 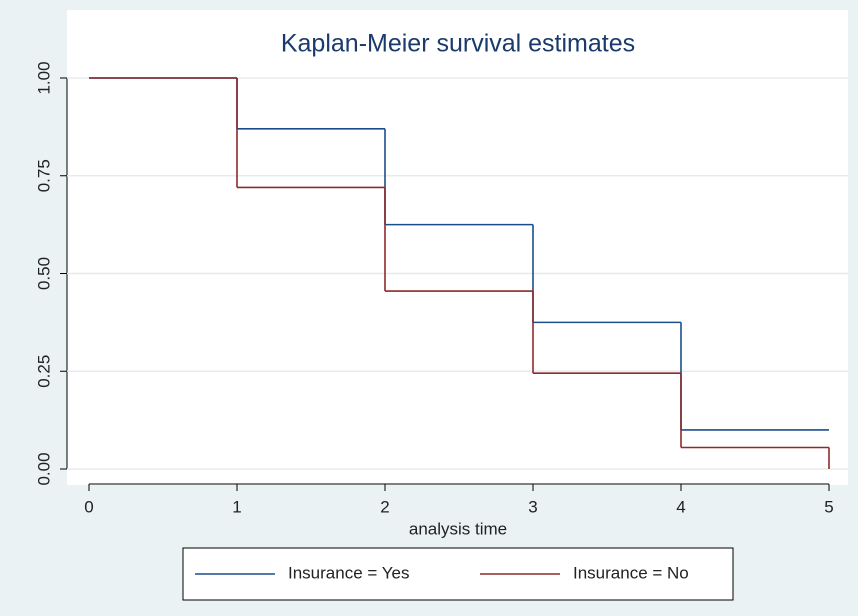 What do you see at coordinates (88, 506) in the screenshot?
I see `x-tick-label: 0` at bounding box center [88, 506].